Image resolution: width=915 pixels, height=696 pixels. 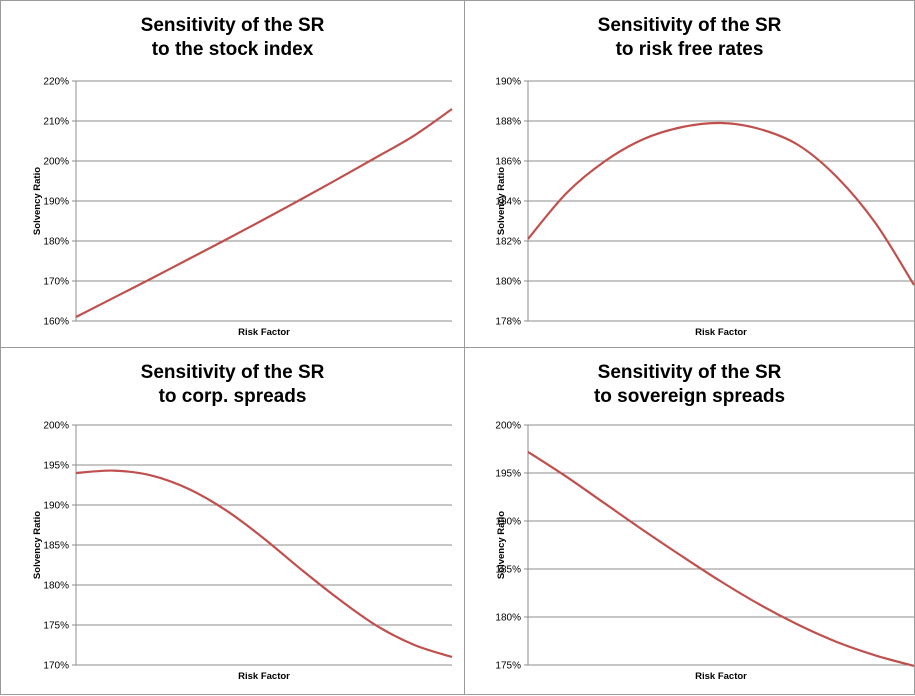 What do you see at coordinates (689, 396) in the screenshot?
I see `chart-title-line-2: to sovereign spreads` at bounding box center [689, 396].